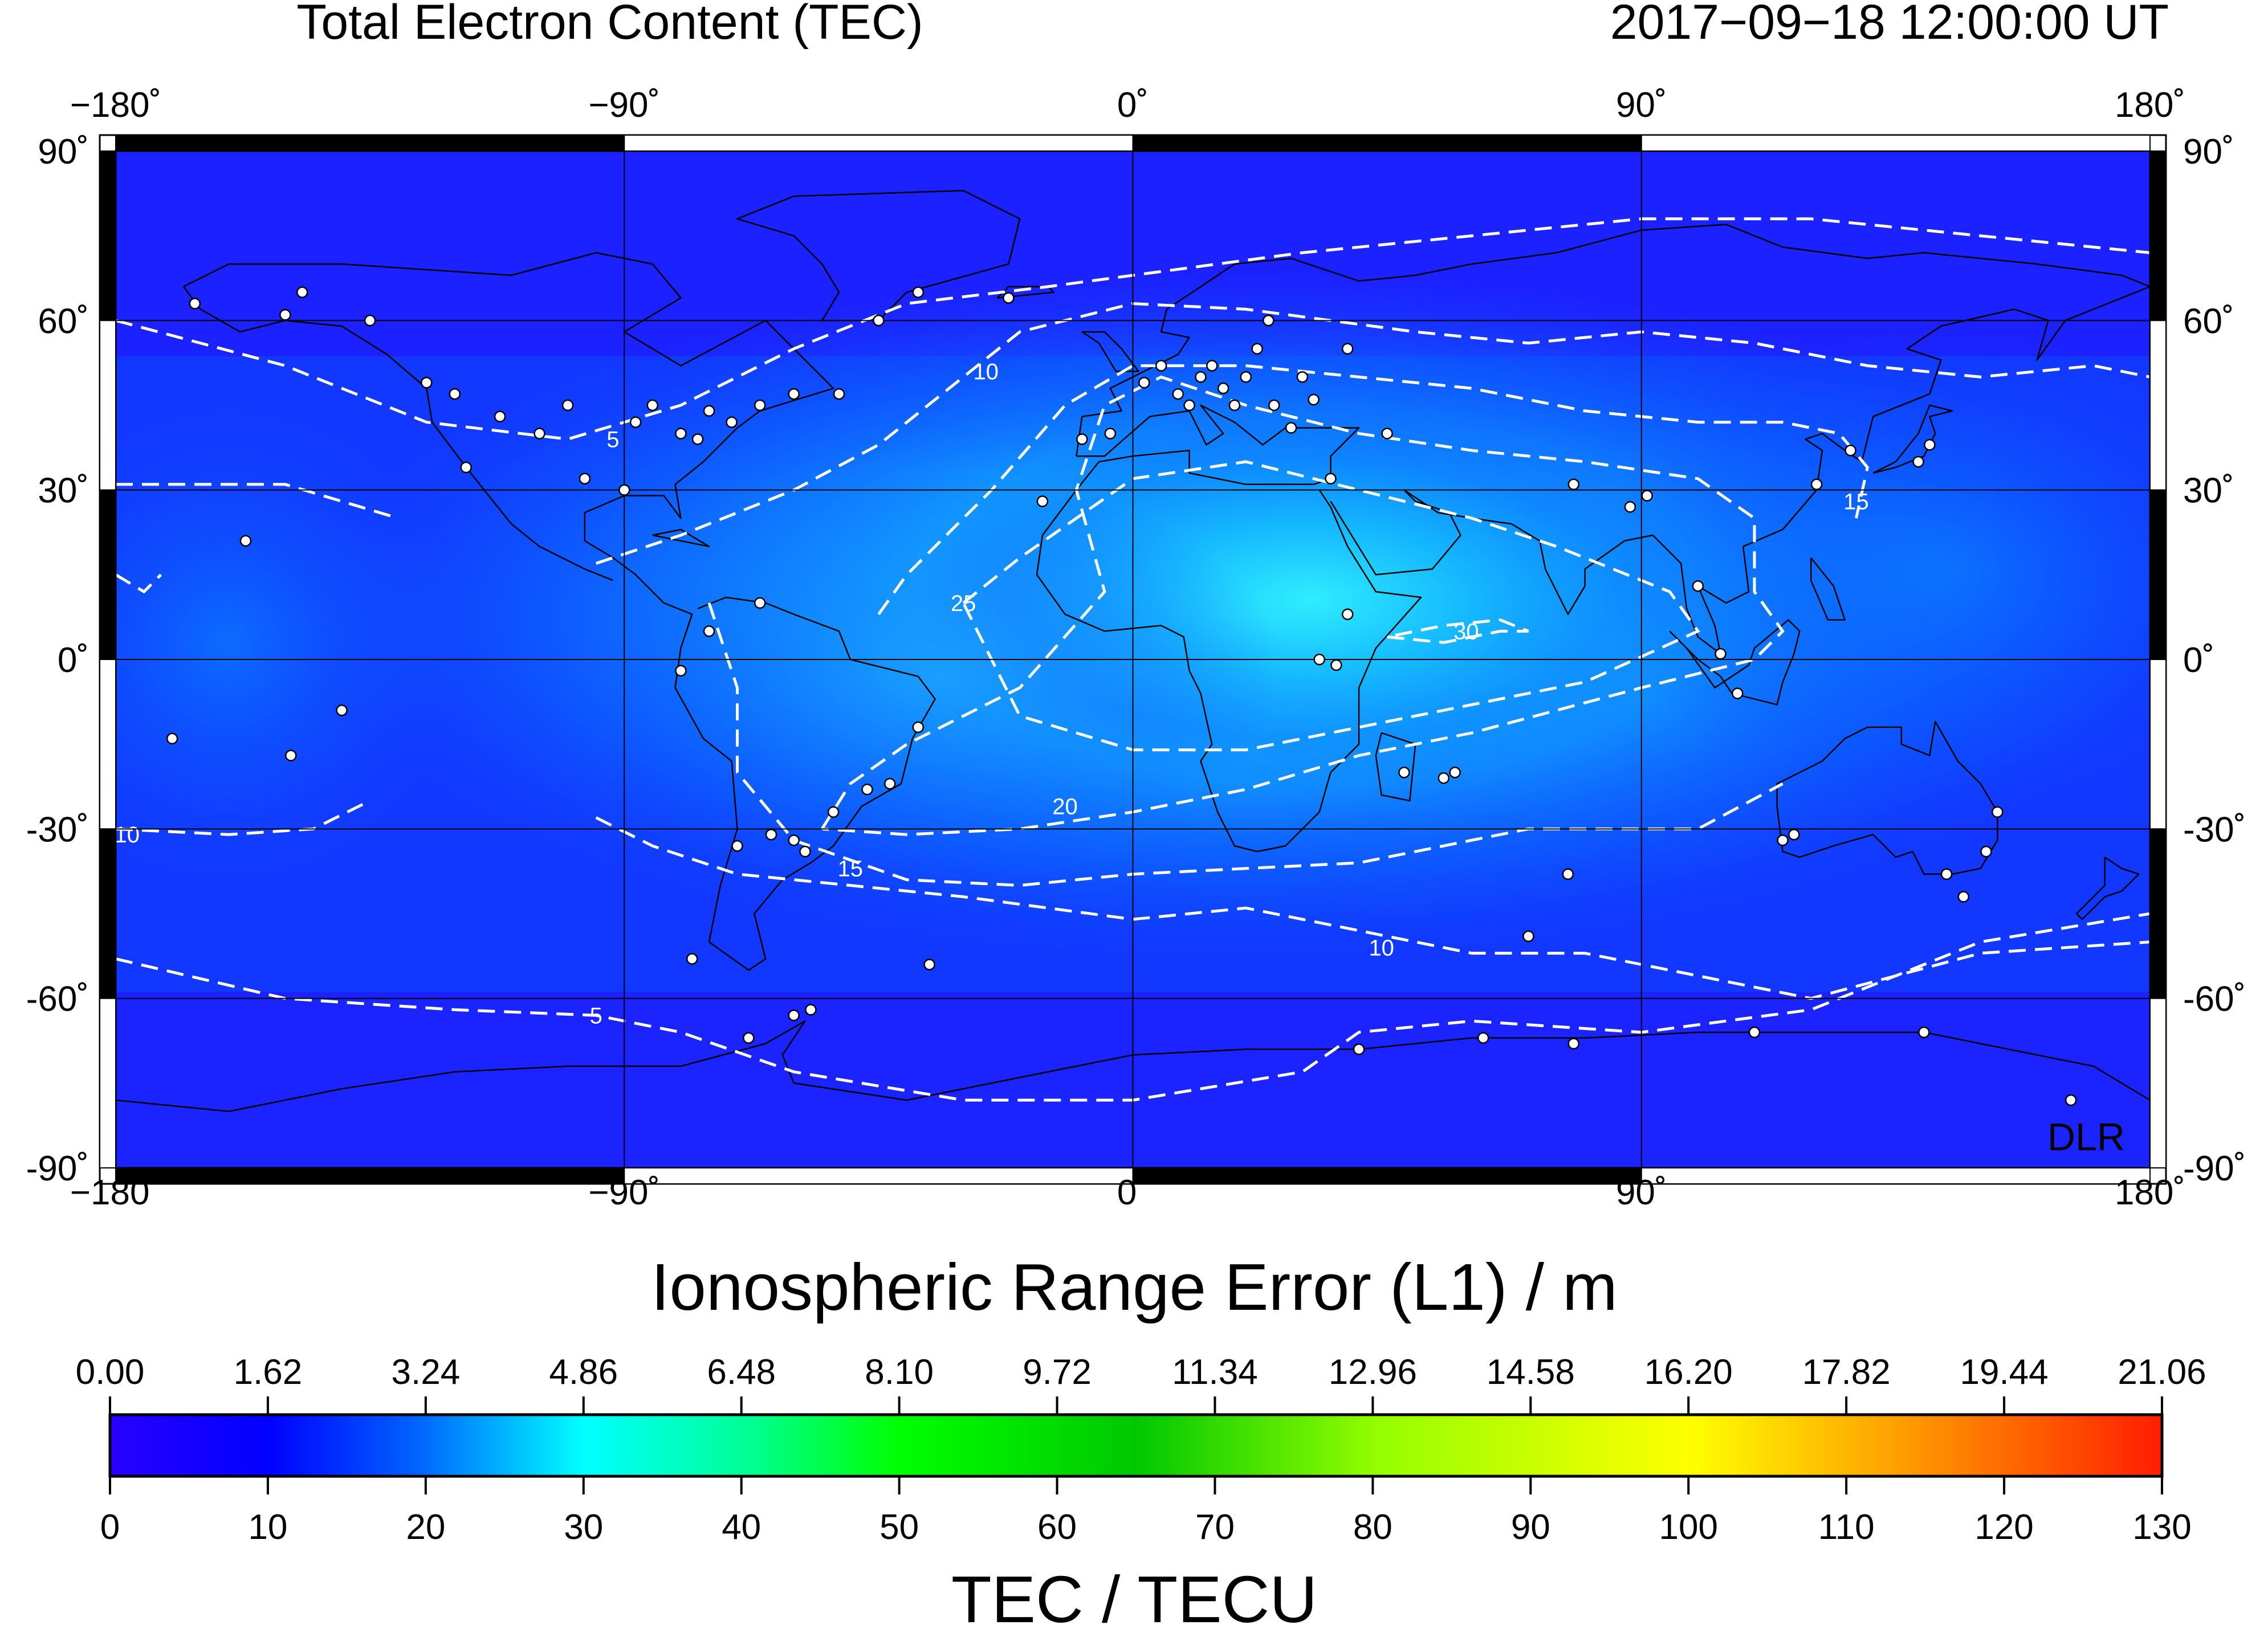  What do you see at coordinates (1381, 948) in the screenshot?
I see `contour-label: 10` at bounding box center [1381, 948].